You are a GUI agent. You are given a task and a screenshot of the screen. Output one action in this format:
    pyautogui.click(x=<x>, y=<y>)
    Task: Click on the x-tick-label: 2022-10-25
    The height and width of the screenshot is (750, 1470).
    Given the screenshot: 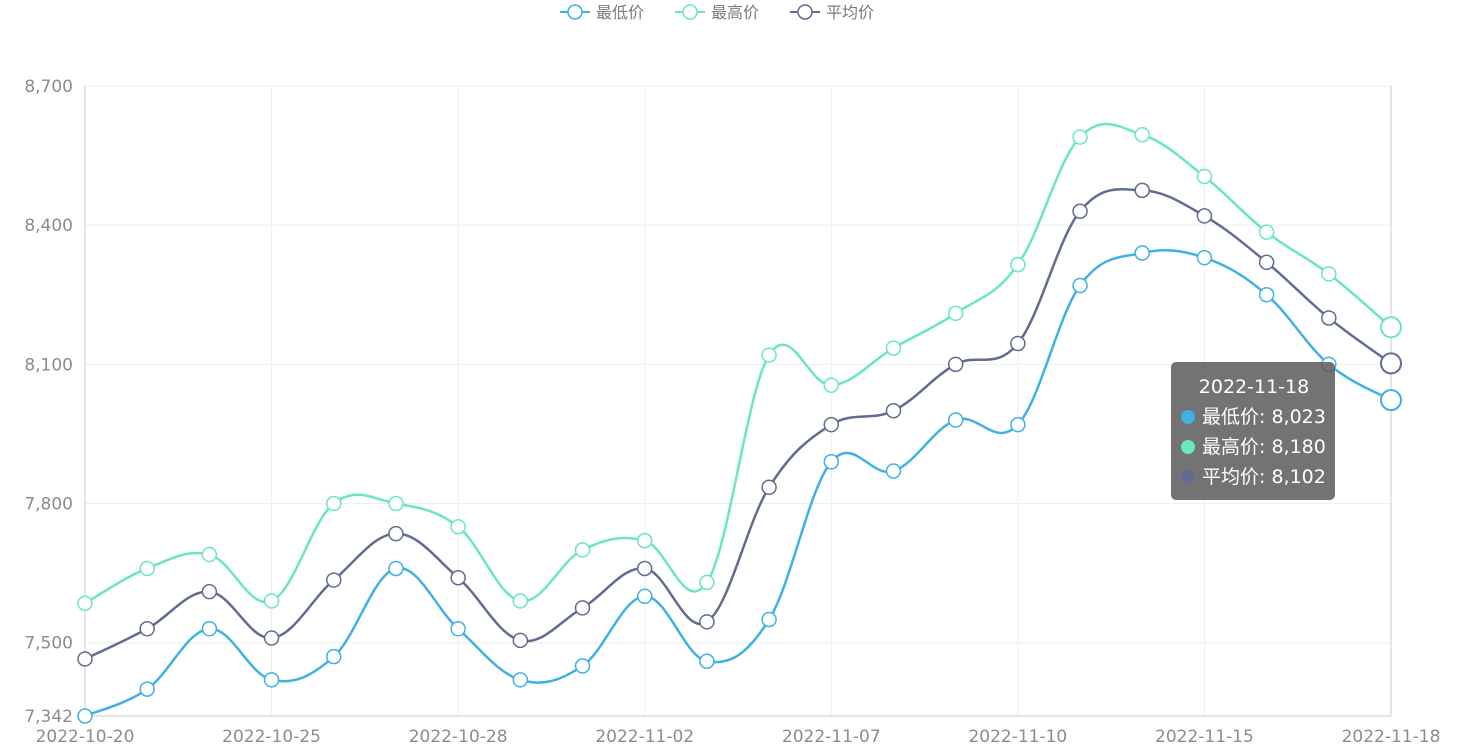 What is the action you would take?
    pyautogui.click(x=271, y=736)
    